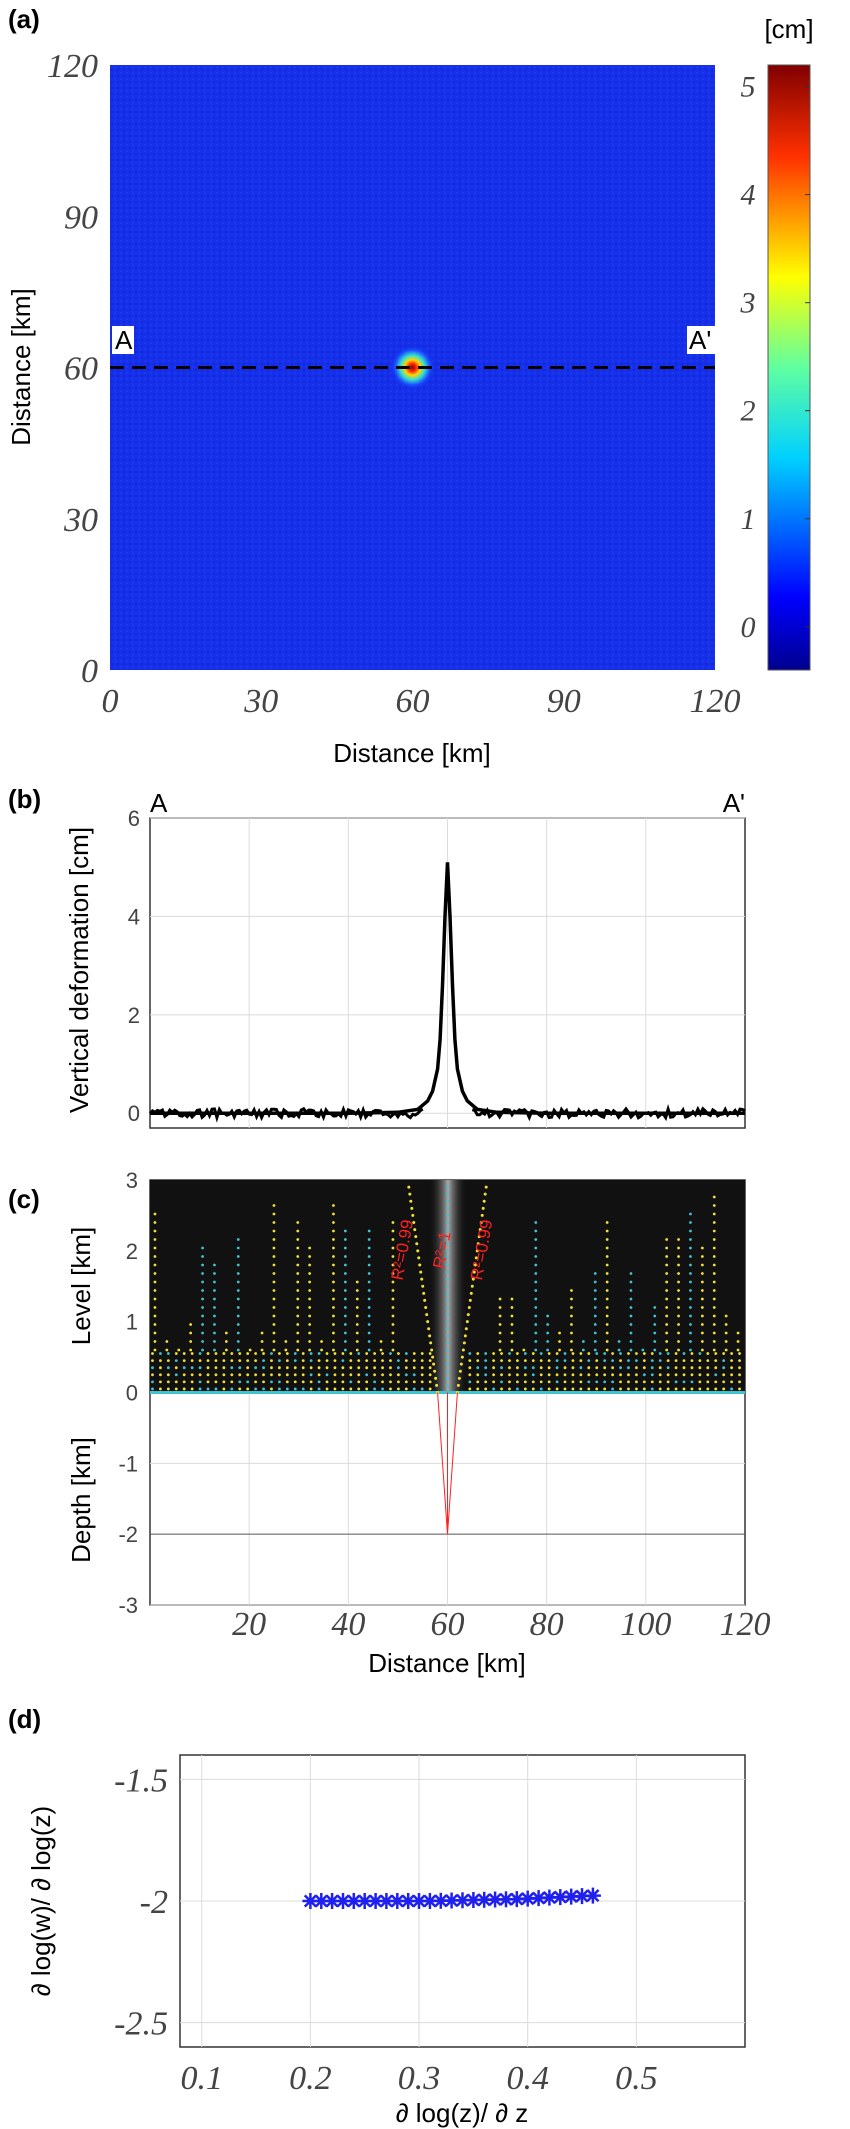  Describe the element at coordinates (79, 970) in the screenshot. I see `panel-b-ylabel: Vertical deformation [cm]` at that location.